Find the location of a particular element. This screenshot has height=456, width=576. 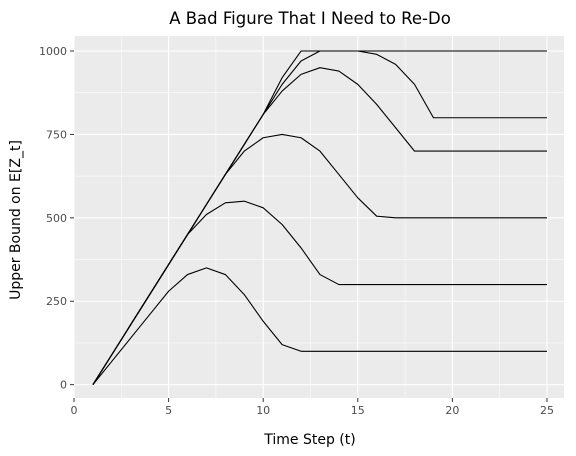

x-tick-label: 5 is located at coordinates (168, 410).